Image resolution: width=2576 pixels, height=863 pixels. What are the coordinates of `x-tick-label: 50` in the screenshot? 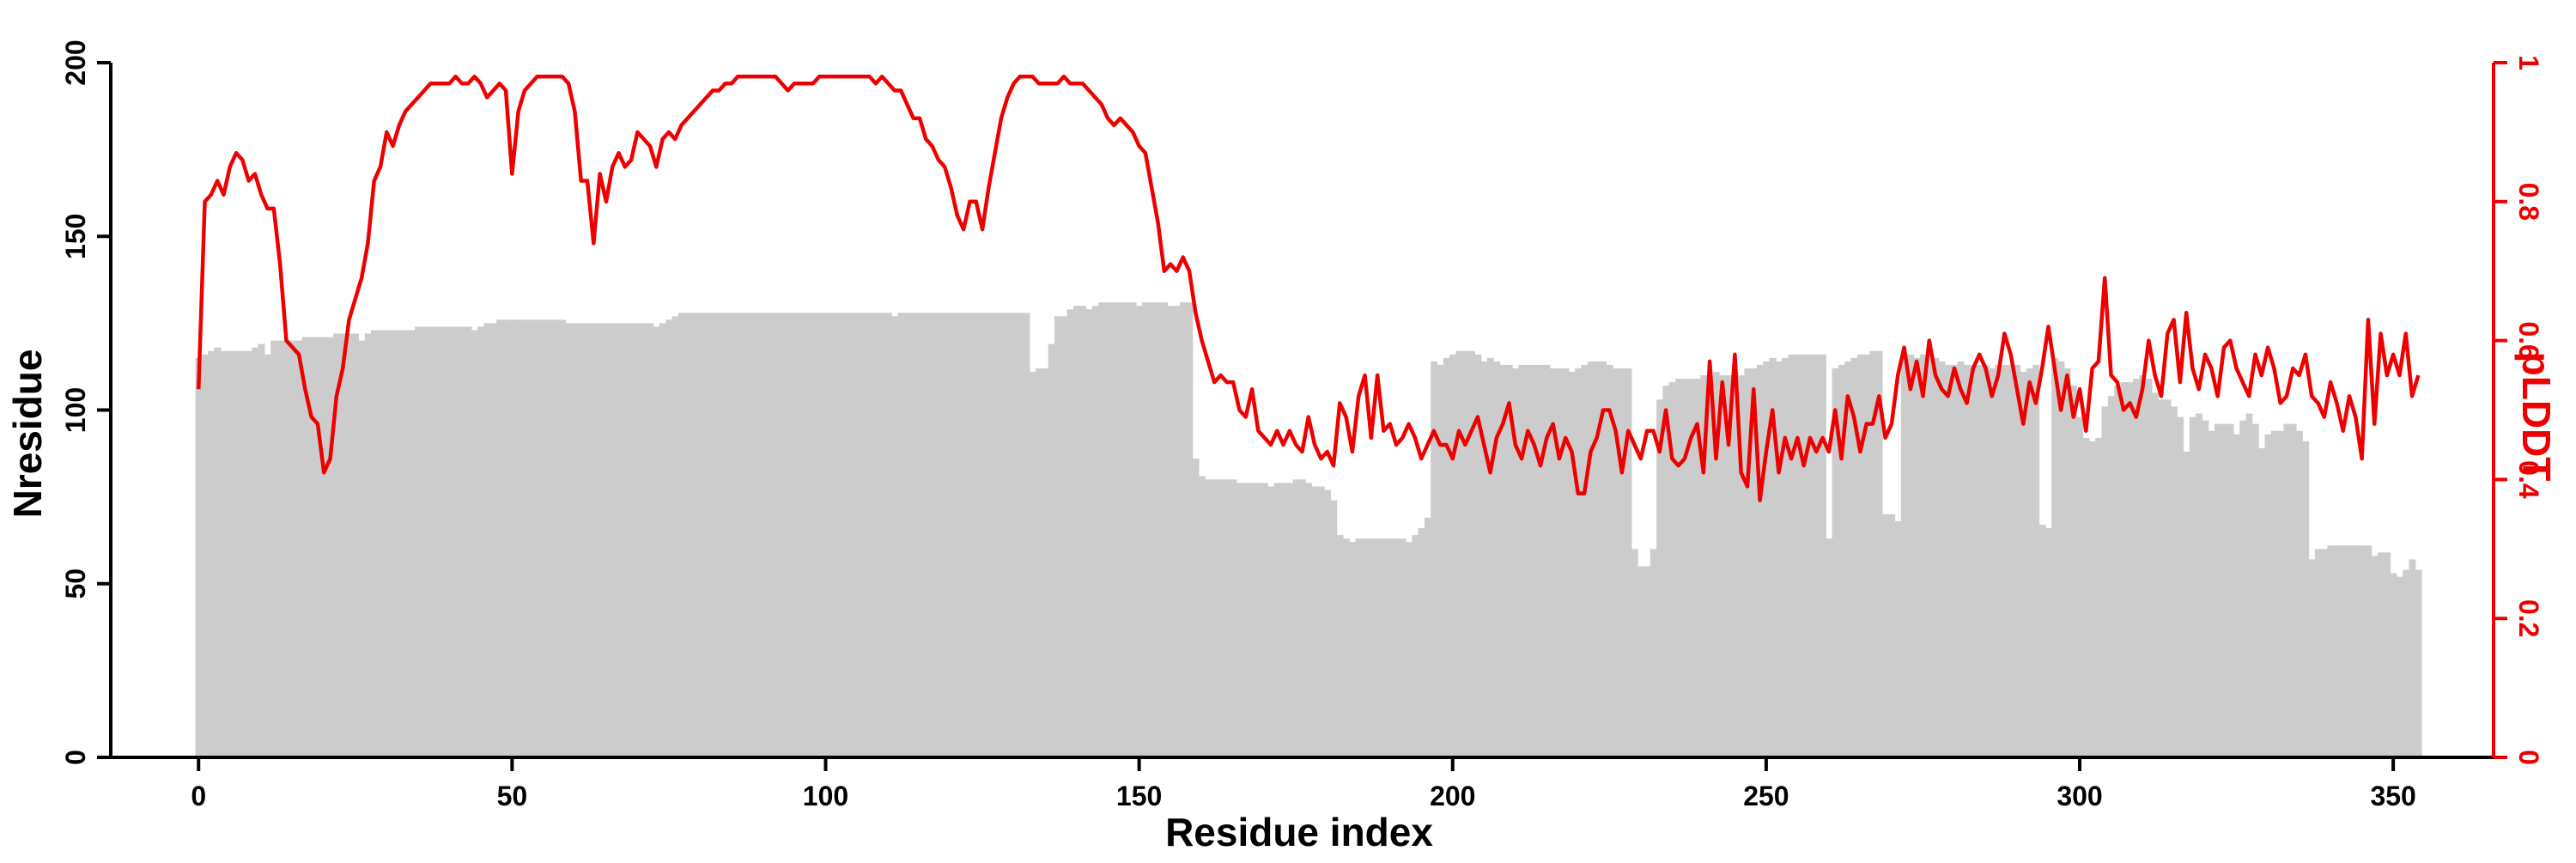 It's located at (512, 796).